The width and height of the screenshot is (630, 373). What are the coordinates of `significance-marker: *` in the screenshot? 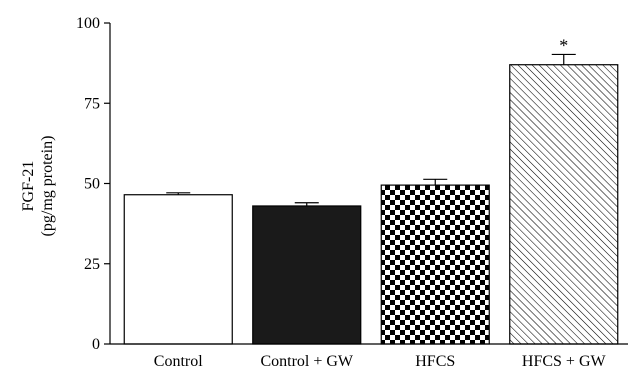 It's located at (563, 45).